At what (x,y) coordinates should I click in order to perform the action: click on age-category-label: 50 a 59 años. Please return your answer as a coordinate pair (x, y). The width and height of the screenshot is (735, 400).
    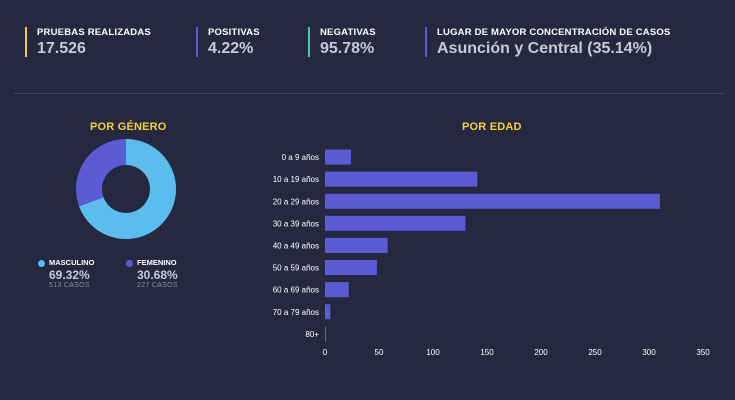
    Looking at the image, I should click on (296, 268).